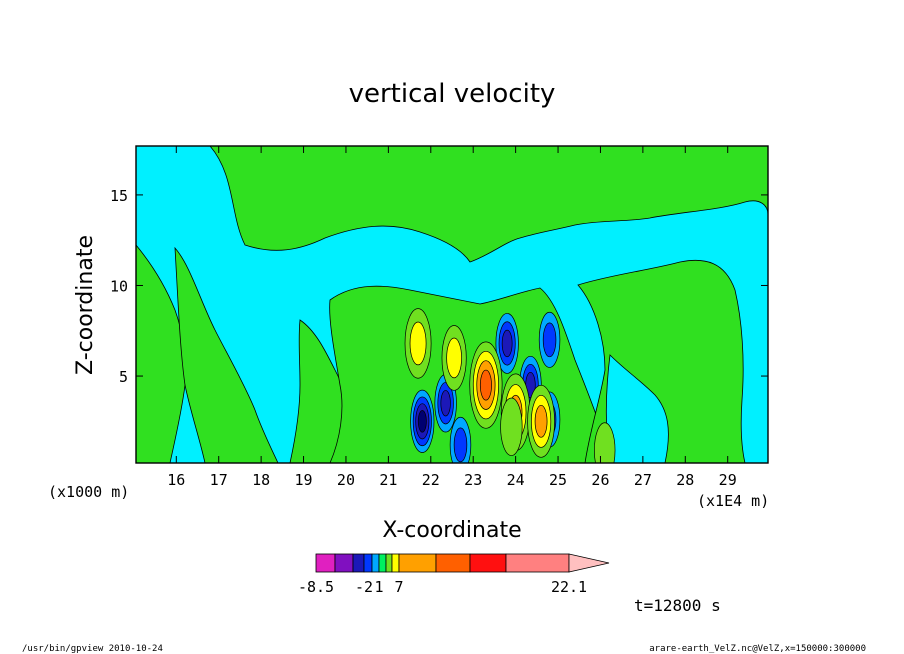 This screenshot has height=654, width=904. I want to click on y-tick-label: 5, so click(123, 377).